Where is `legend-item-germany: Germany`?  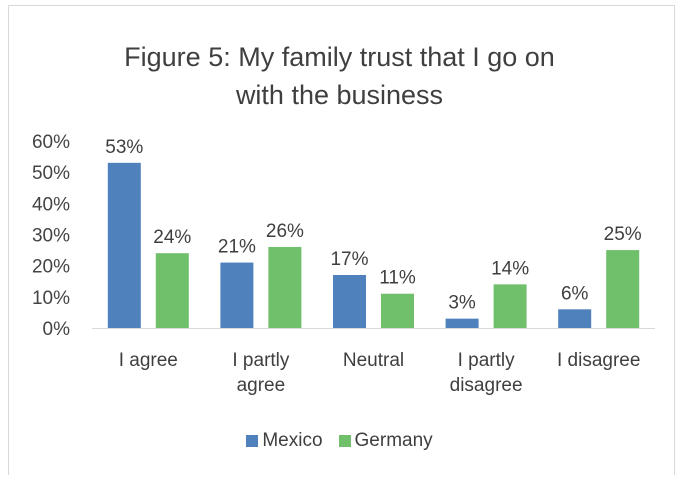
legend-item-germany: Germany is located at coordinates (385, 441).